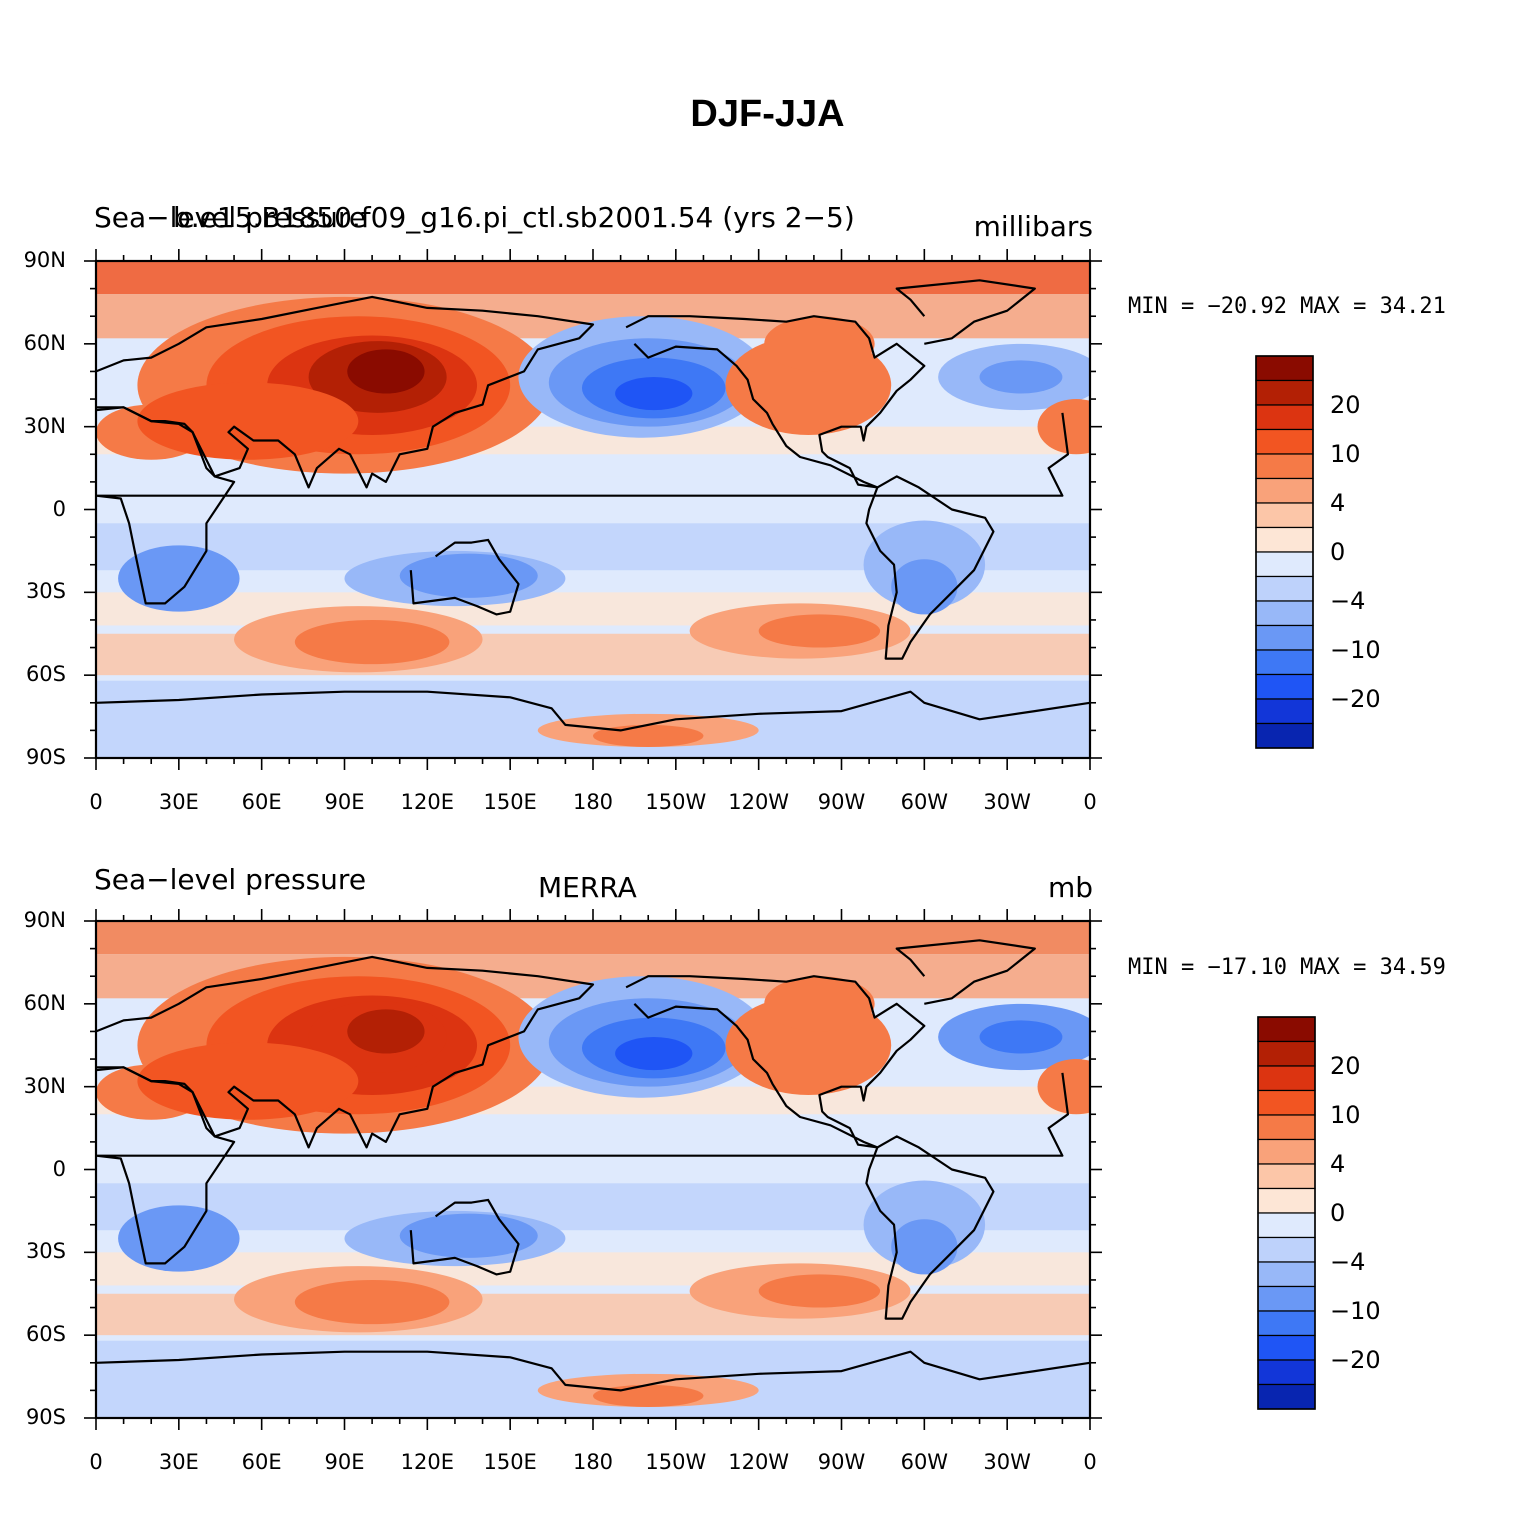 This screenshot has width=1535, height=1538. What do you see at coordinates (1338, 1164) in the screenshot?
I see `colorbar-label: 4` at bounding box center [1338, 1164].